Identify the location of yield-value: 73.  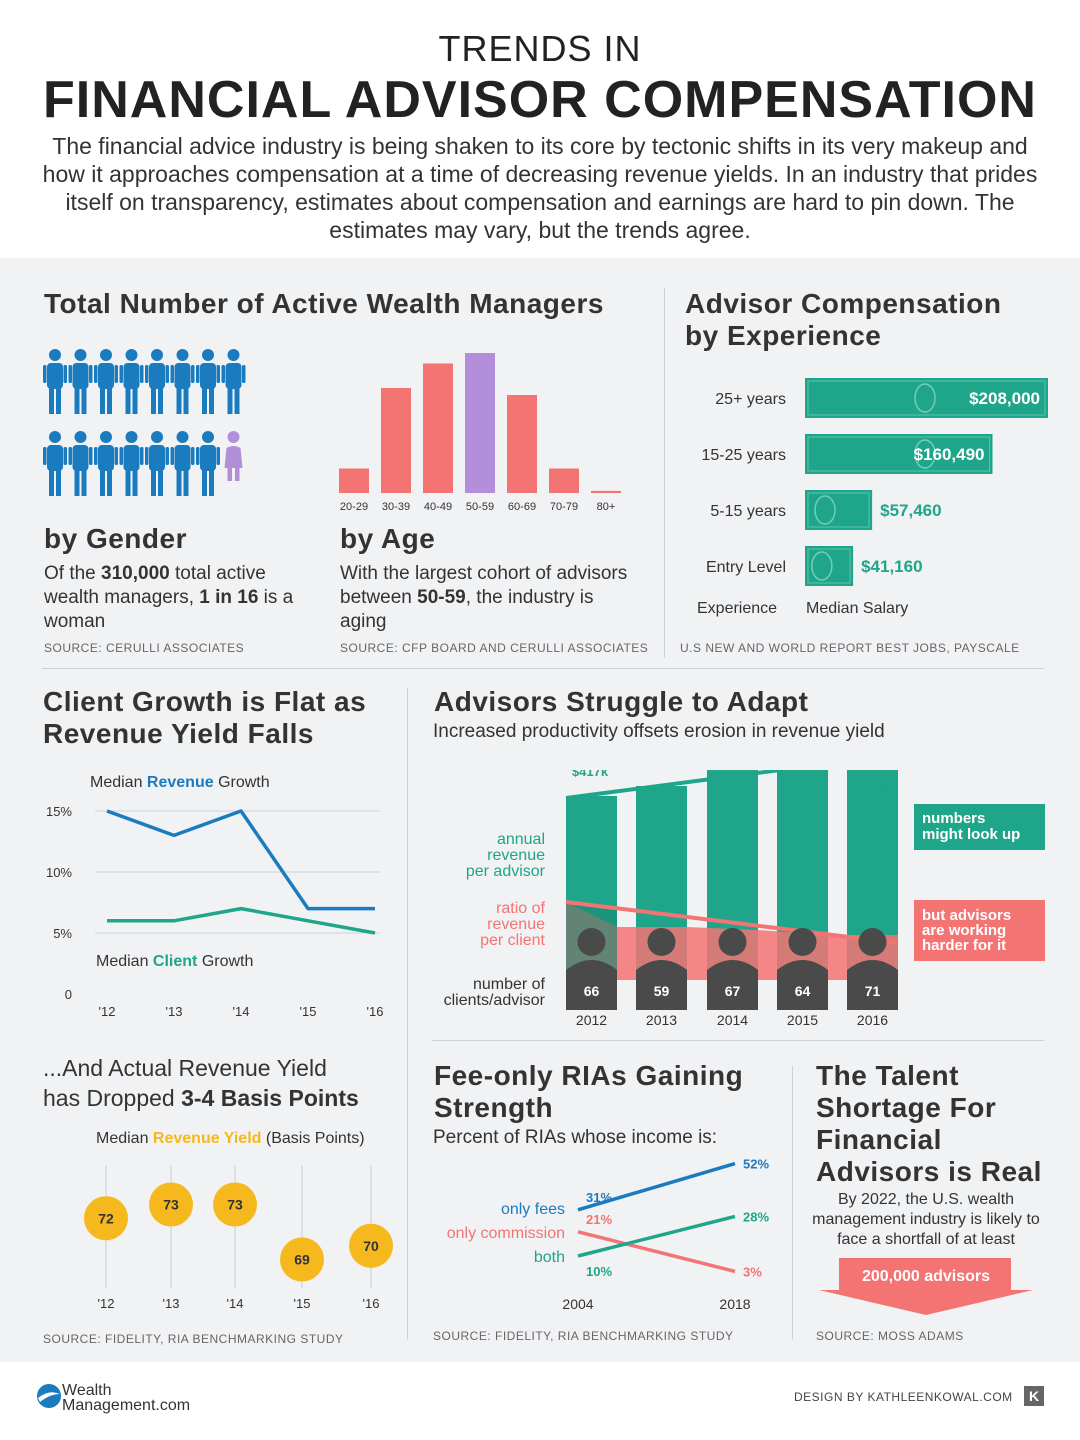
(235, 1205).